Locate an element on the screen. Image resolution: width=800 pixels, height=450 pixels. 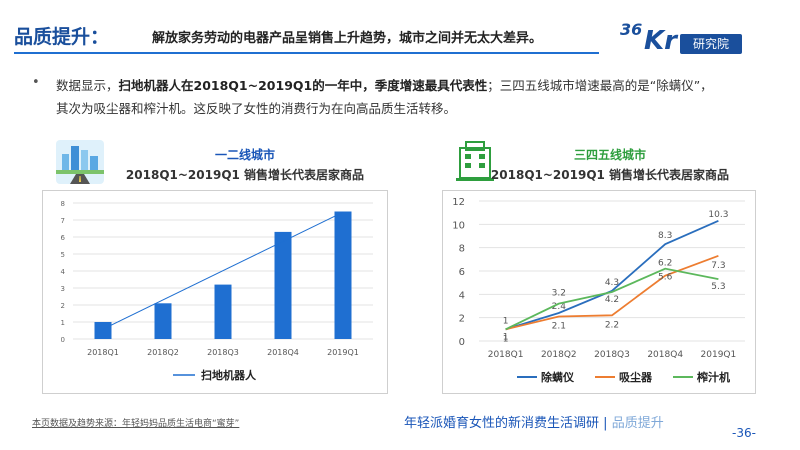
left-y-tick-6: 6 is located at coordinates (63, 238).